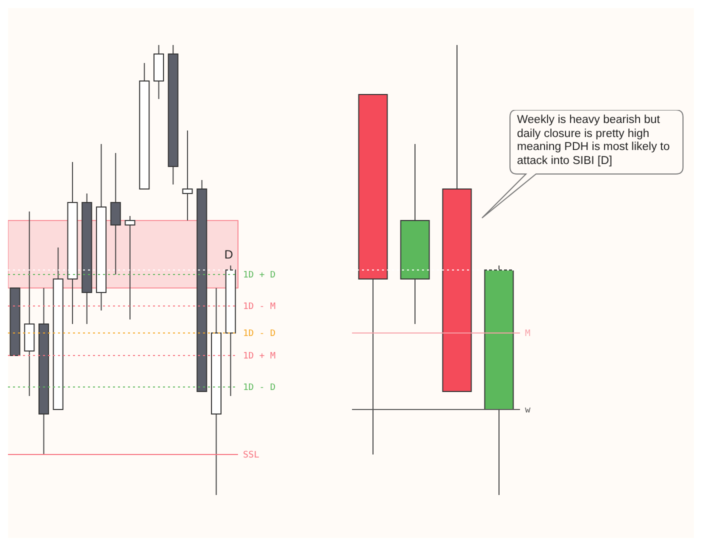 The width and height of the screenshot is (702, 548). What do you see at coordinates (229, 255) in the screenshot?
I see `band-label: D` at bounding box center [229, 255].